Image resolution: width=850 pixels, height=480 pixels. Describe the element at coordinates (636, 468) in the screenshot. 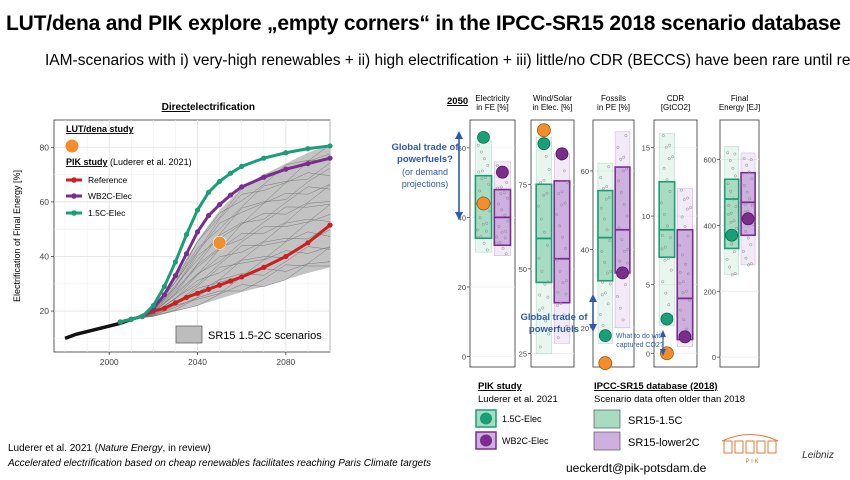

I see `contact-email: ueckerdt@pik-potsdam.de` at that location.